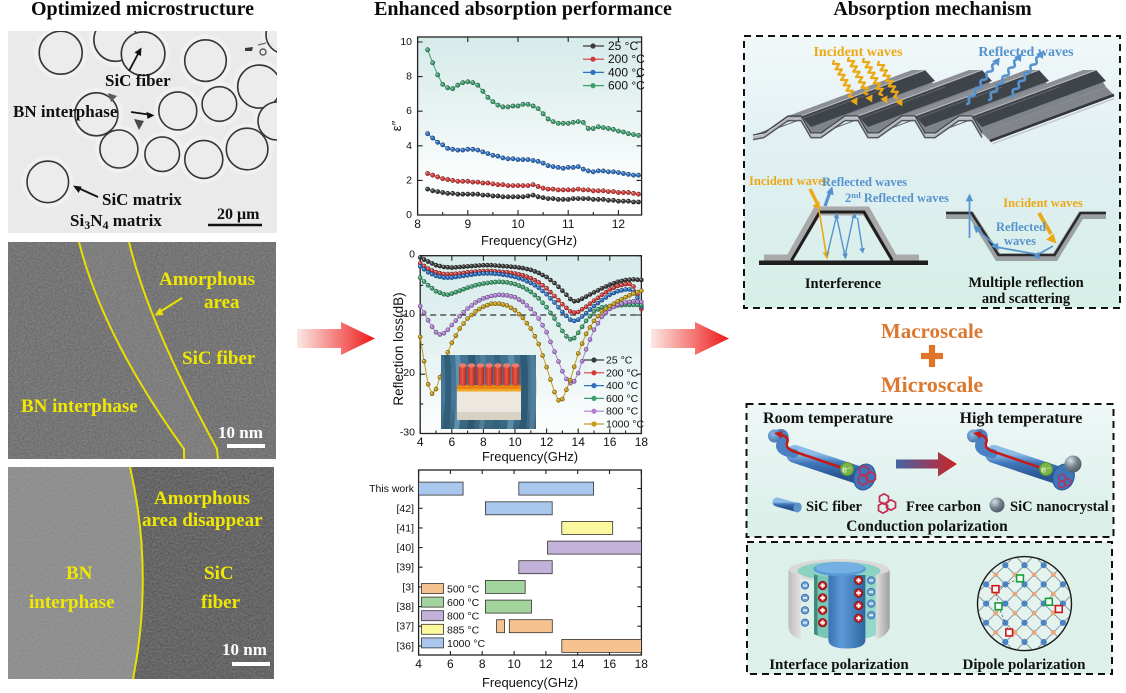  Describe the element at coordinates (1059, 507) in the screenshot. I see `svg-text: SiC nanocrystal` at that location.